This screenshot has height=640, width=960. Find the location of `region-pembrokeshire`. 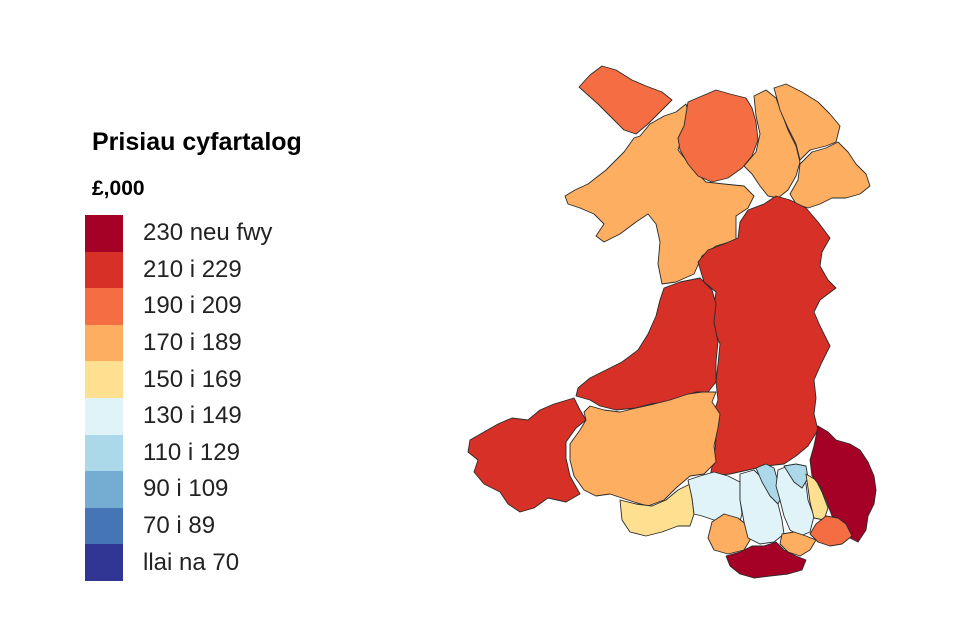

region-pembrokeshire is located at coordinates (527, 455).